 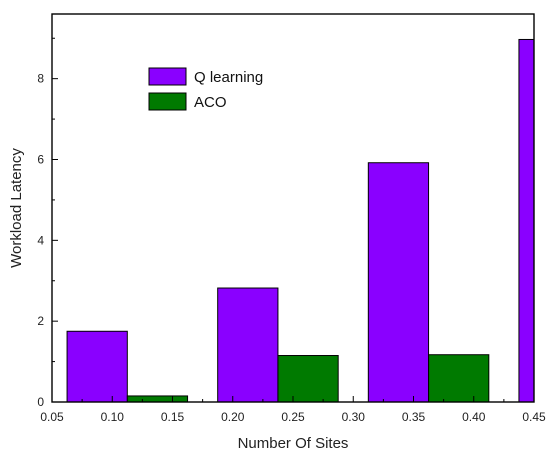 I want to click on y-tick-label: 2, so click(x=40, y=321).